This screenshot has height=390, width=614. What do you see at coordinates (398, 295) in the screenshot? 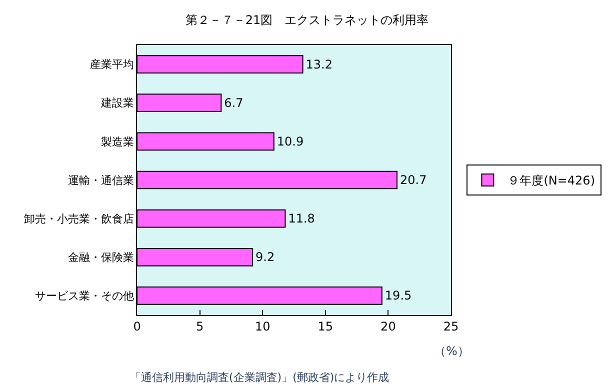
I see `data-label: 19.5` at bounding box center [398, 295].